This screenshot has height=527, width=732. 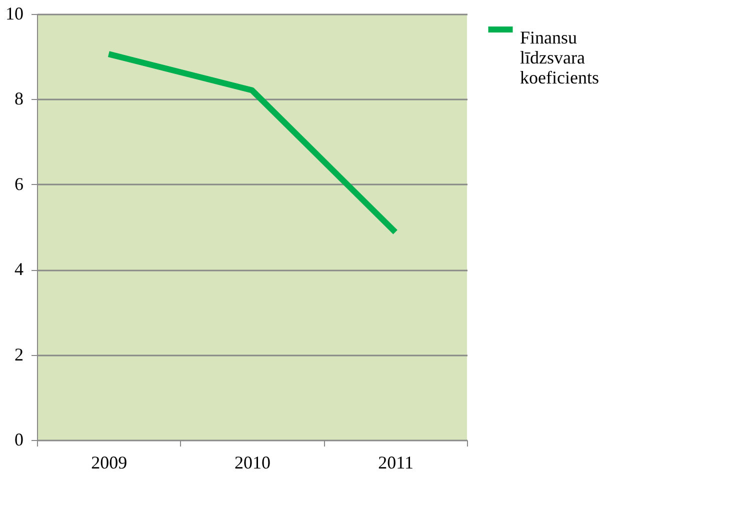 I want to click on y-tick-label: 4, so click(x=19, y=269).